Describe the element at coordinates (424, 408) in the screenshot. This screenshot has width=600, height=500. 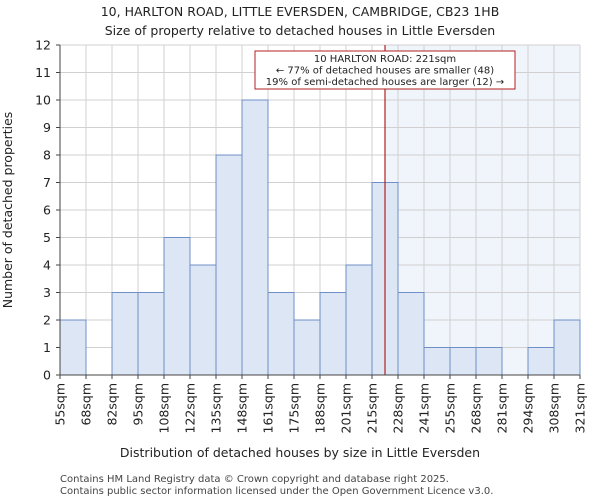
I see `x-tick-label-241sqm: 241sqm` at that location.